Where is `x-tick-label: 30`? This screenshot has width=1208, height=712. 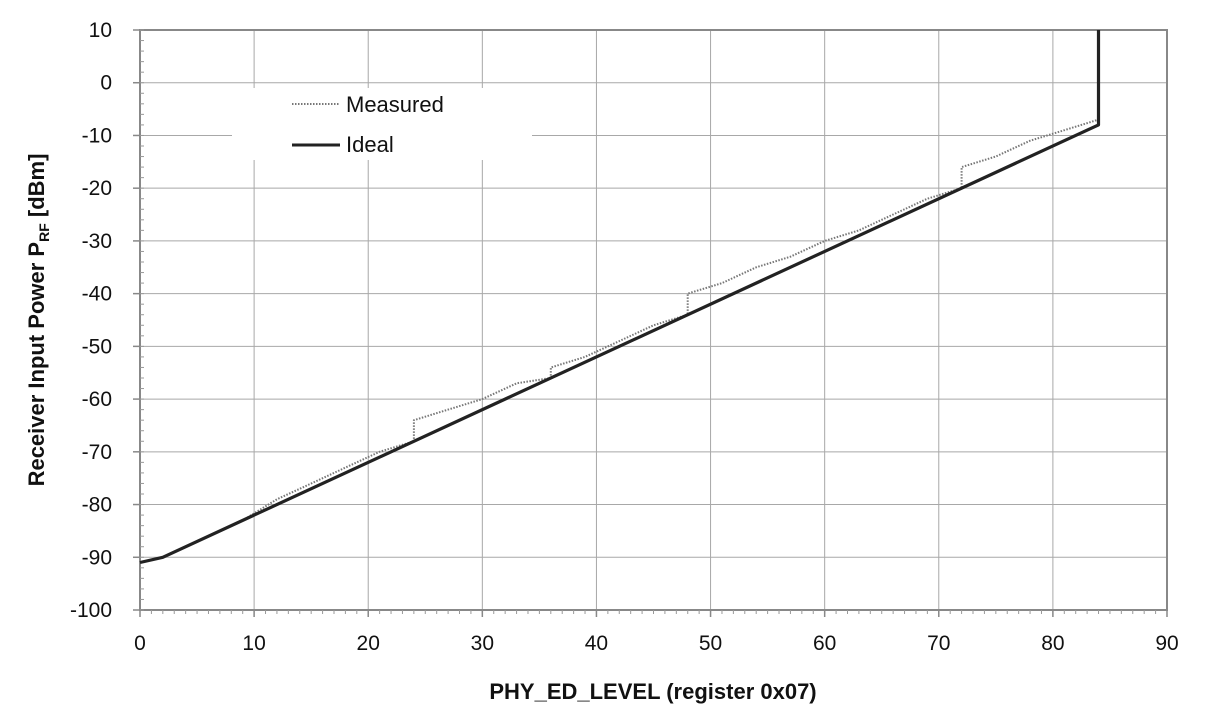 x-tick-label: 30 is located at coordinates (482, 643).